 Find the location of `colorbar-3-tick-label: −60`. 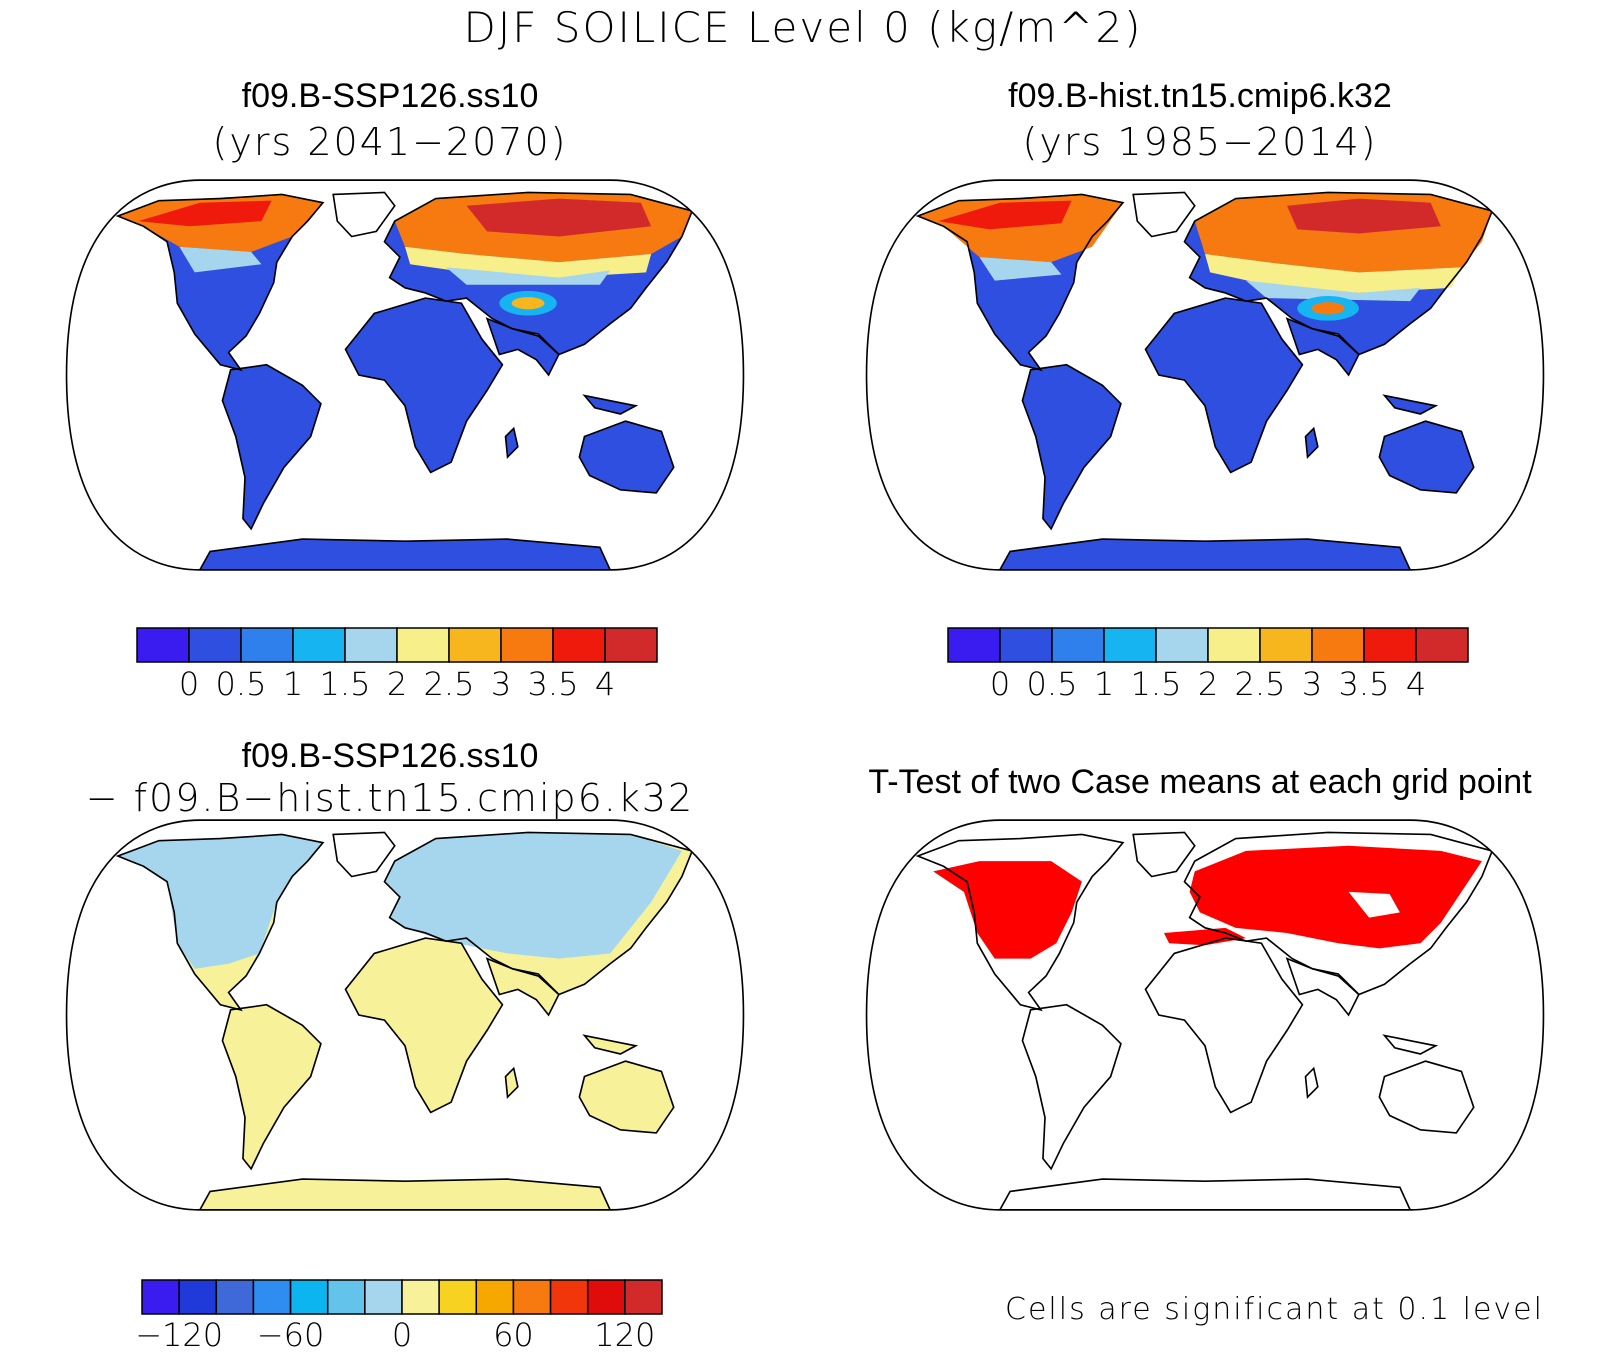

colorbar-3-tick-label: −60 is located at coordinates (290, 1335).